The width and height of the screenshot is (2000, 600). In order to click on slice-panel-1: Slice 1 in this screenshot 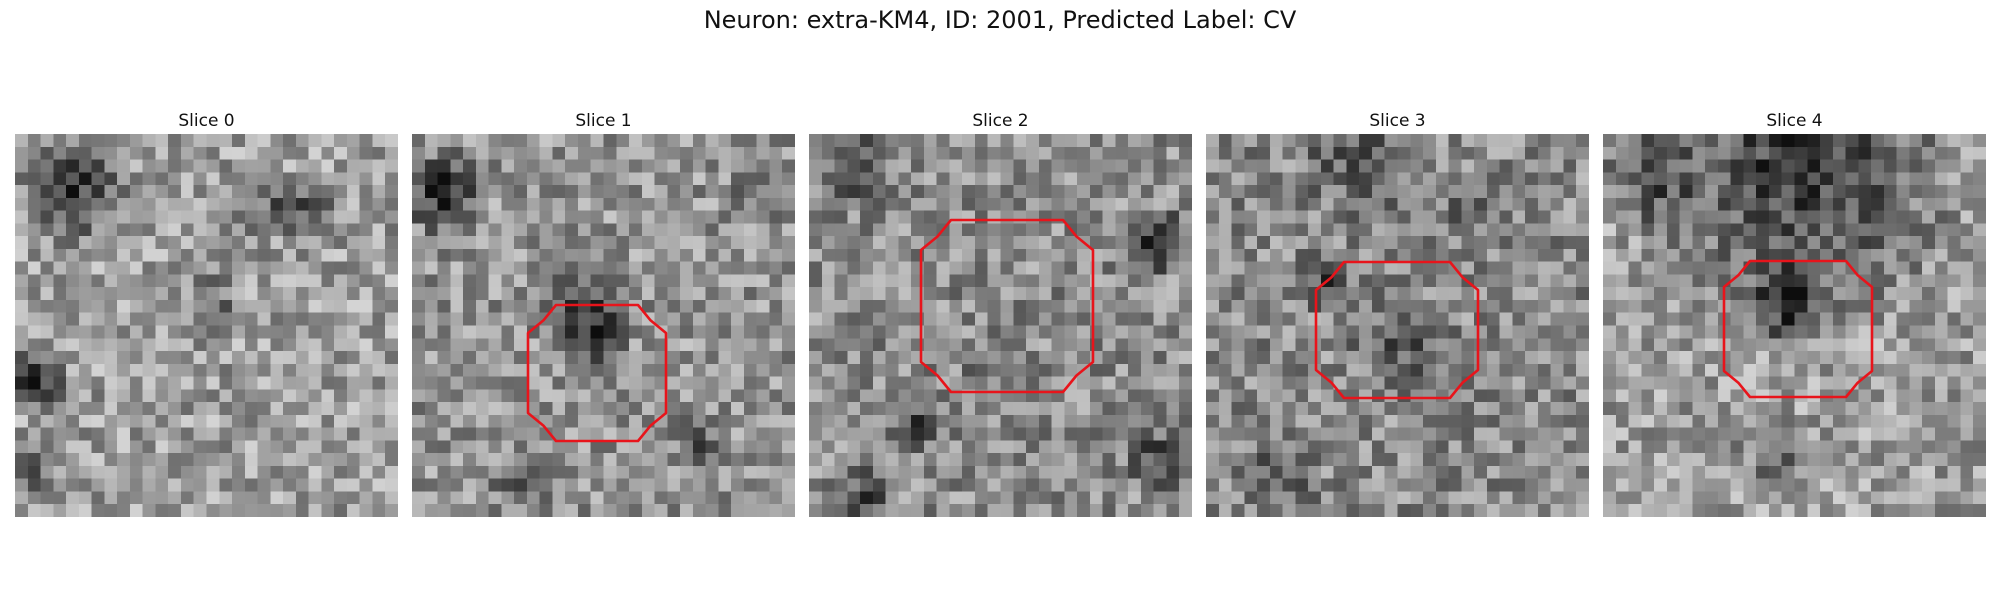, I will do `click(603, 312)`.